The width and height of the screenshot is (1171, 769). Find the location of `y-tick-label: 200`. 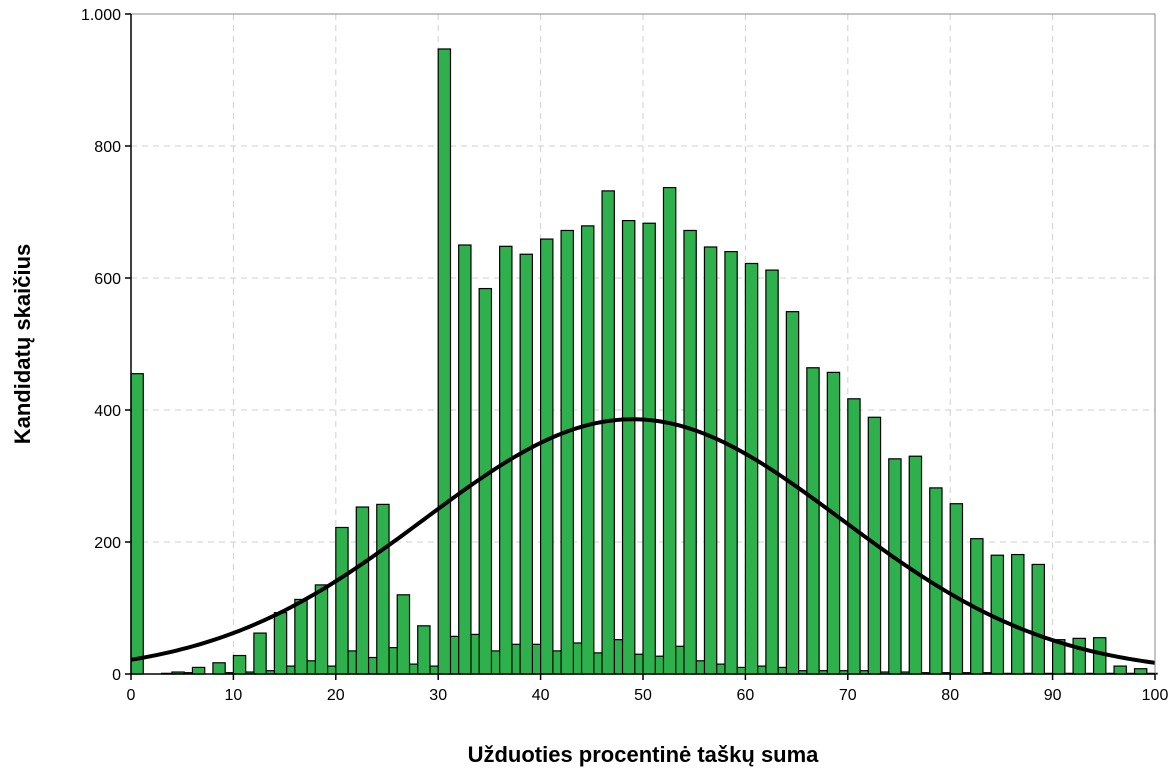

y-tick-label: 200 is located at coordinates (107, 543).